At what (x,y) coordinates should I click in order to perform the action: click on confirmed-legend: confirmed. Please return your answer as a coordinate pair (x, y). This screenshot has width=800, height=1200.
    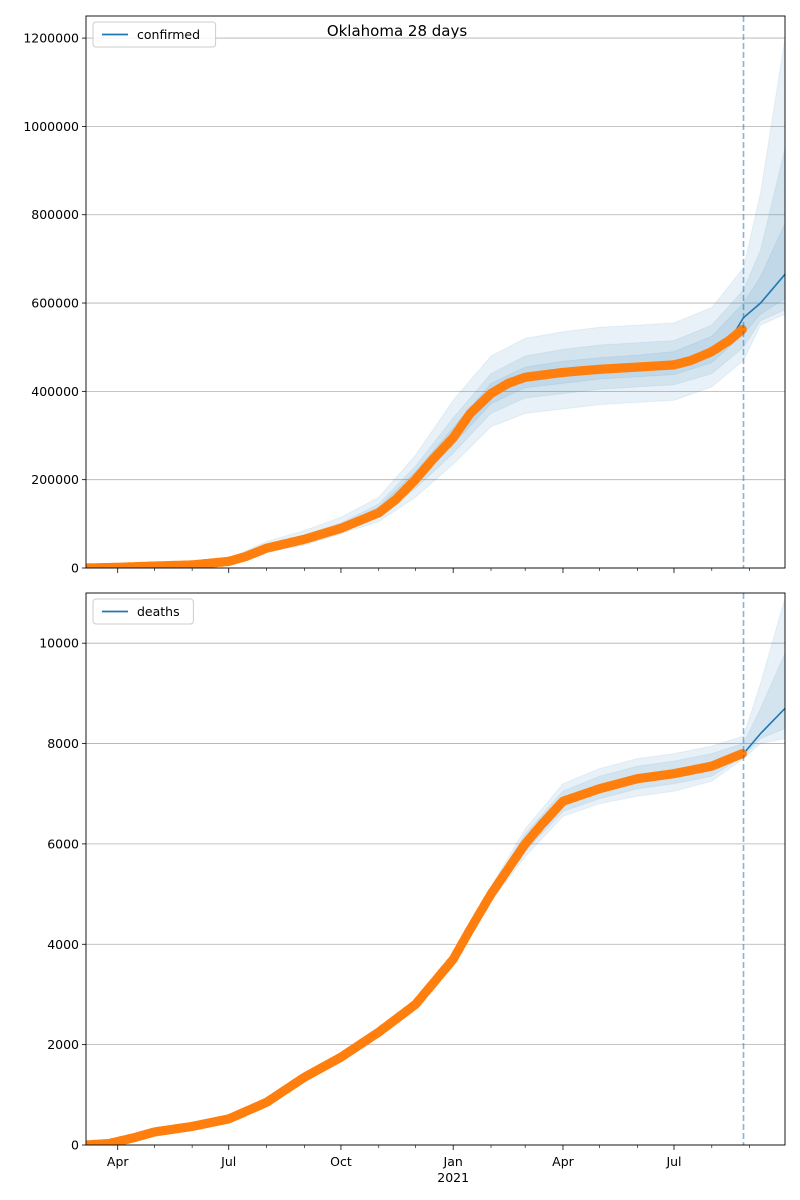
    Looking at the image, I should click on (154, 34).